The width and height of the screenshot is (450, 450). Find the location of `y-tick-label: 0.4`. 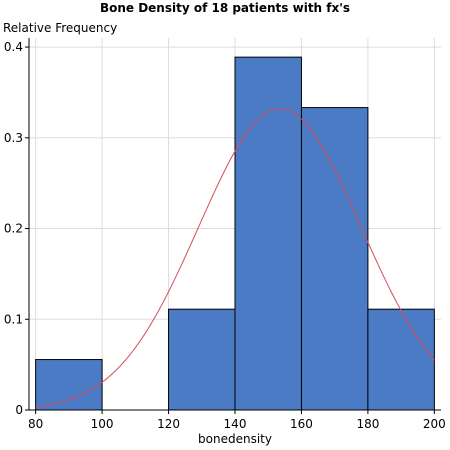

y-tick-label: 0.4 is located at coordinates (13, 47).